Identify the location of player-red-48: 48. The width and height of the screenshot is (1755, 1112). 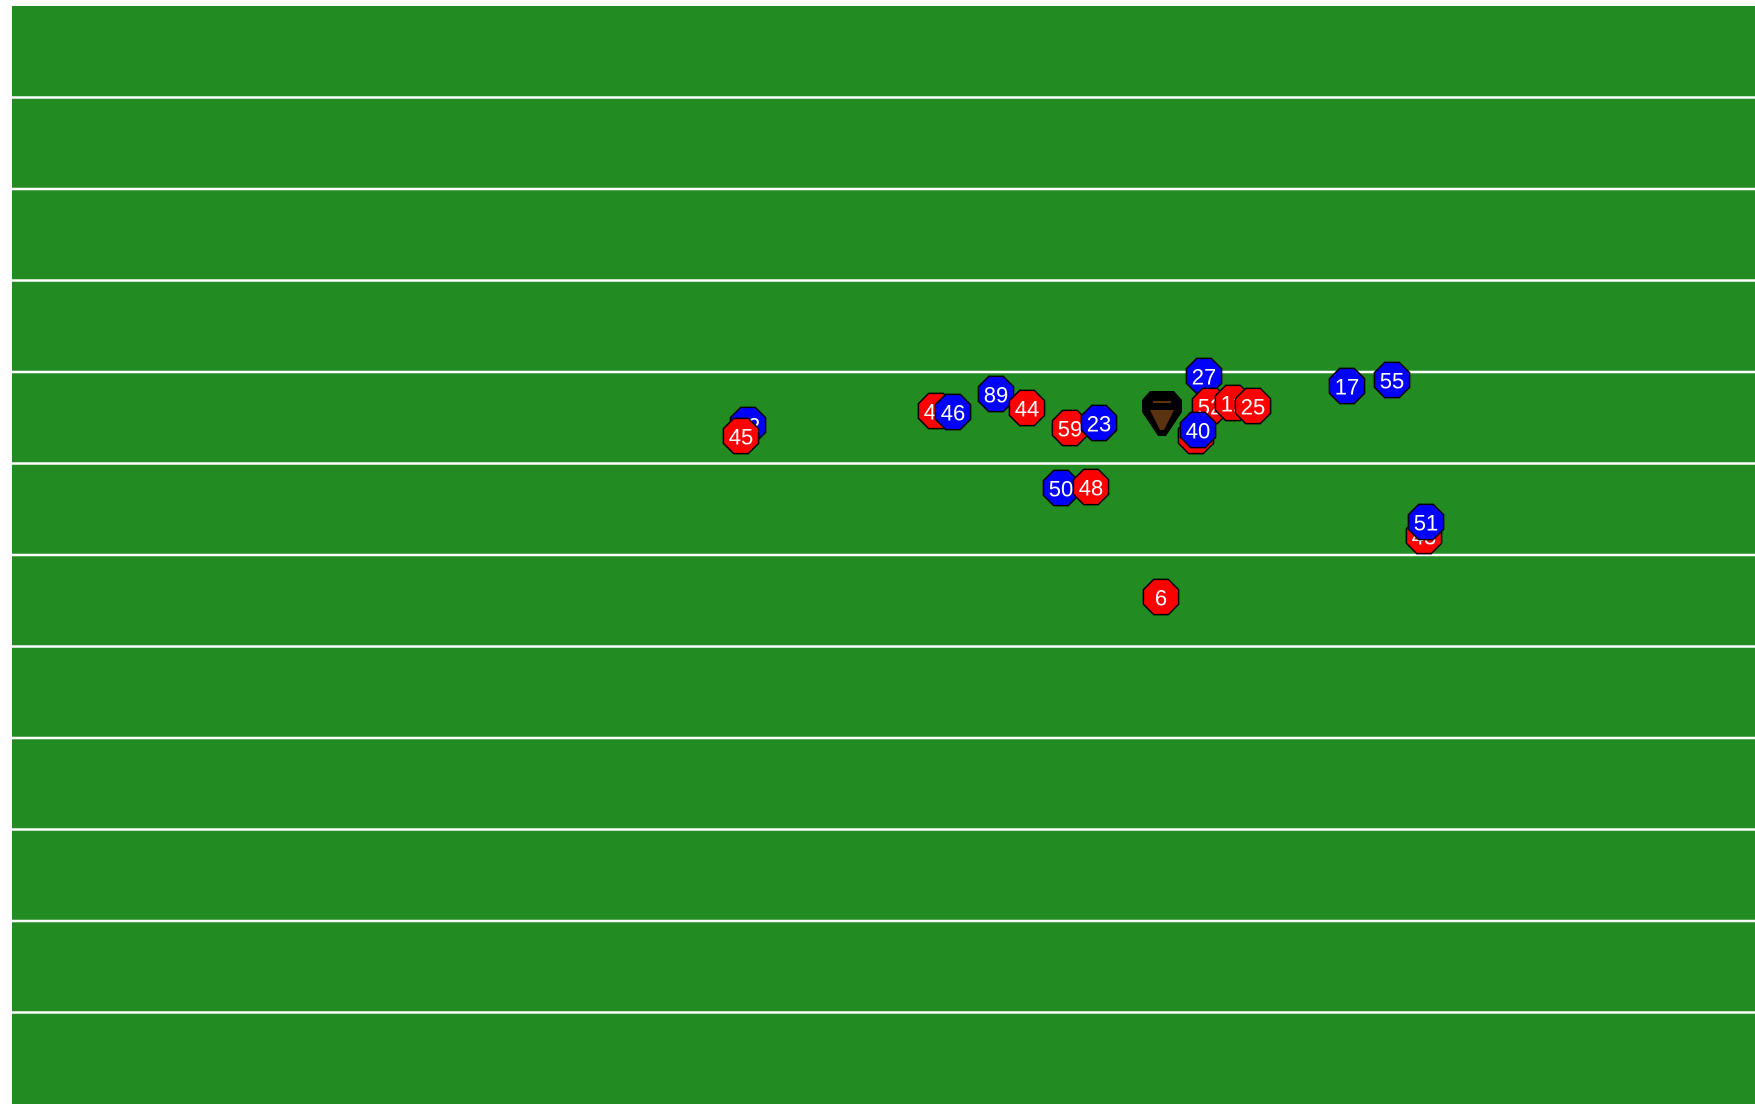
(1091, 487).